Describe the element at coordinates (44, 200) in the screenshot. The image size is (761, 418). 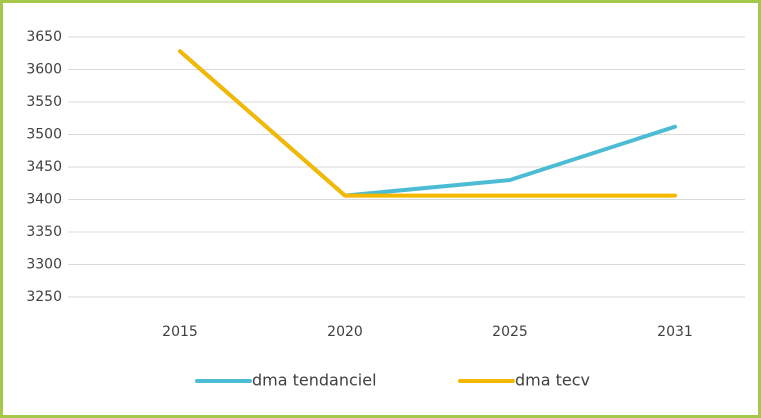
I see `y-tick-label: 3400` at that location.